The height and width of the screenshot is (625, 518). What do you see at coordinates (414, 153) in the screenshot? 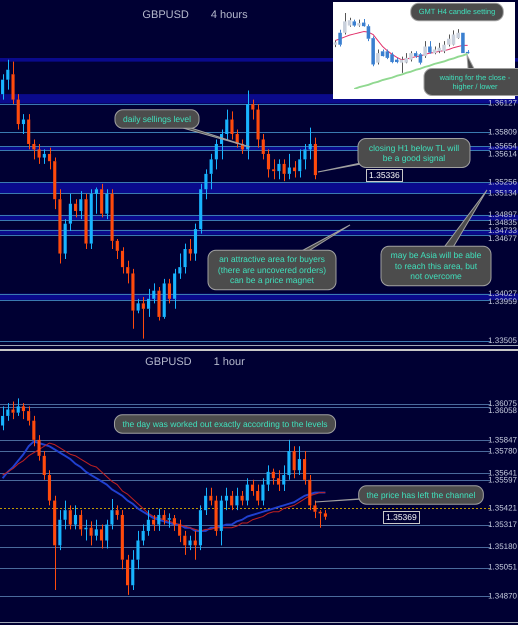
I see `text: closing H1 below TL will be a good signal` at bounding box center [414, 153].